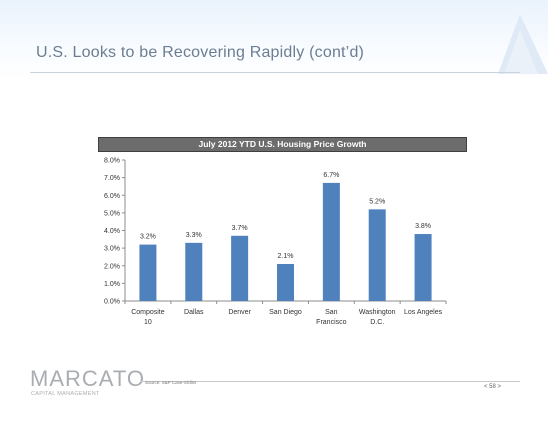 The height and width of the screenshot is (423, 548). What do you see at coordinates (330, 381) in the screenshot?
I see `footer-divider` at bounding box center [330, 381].